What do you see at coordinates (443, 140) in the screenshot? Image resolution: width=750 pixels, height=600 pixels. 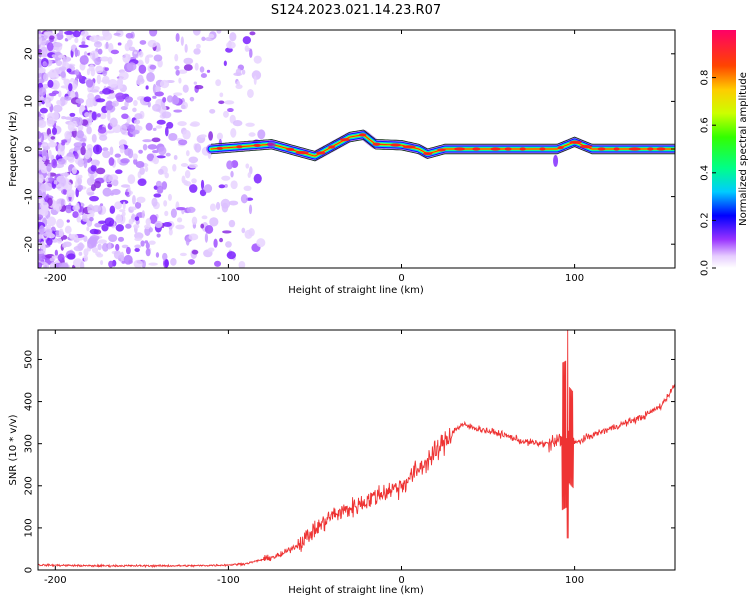 I see `signal-band-edge` at bounding box center [443, 140].